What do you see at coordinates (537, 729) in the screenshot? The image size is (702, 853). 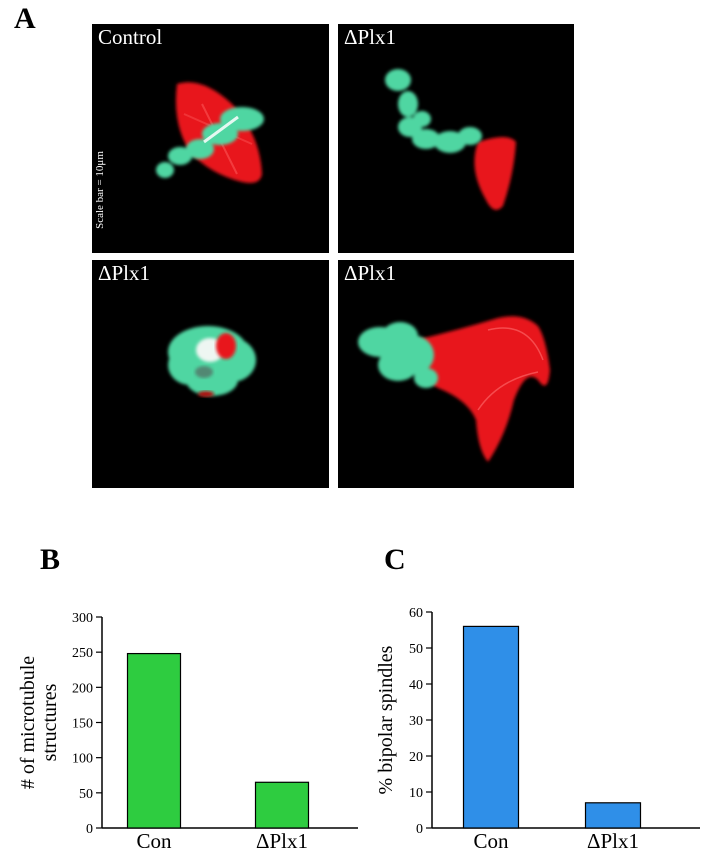 I see `chart-c-bipolar-spindles: 0 10 20 30 40 50 60 Con ΔPlx1 % bipolar spindles` at bounding box center [537, 729].